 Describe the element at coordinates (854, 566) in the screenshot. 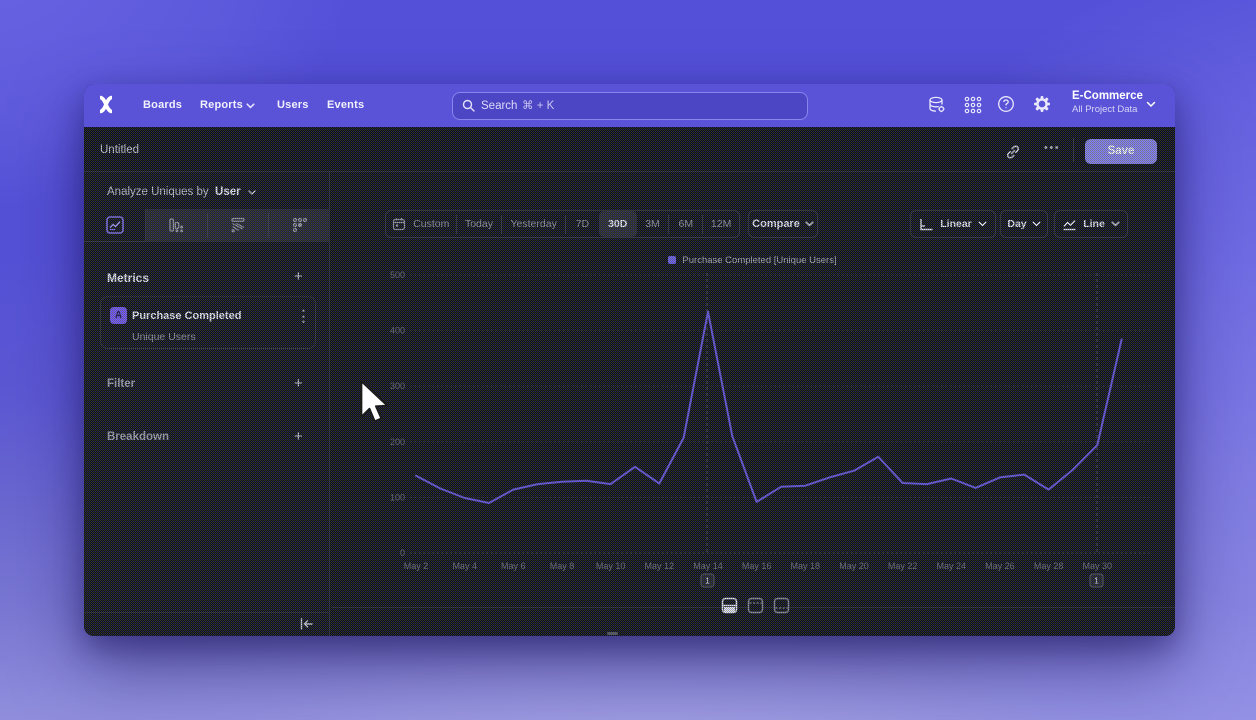

I see `svg-text: May 20` at that location.